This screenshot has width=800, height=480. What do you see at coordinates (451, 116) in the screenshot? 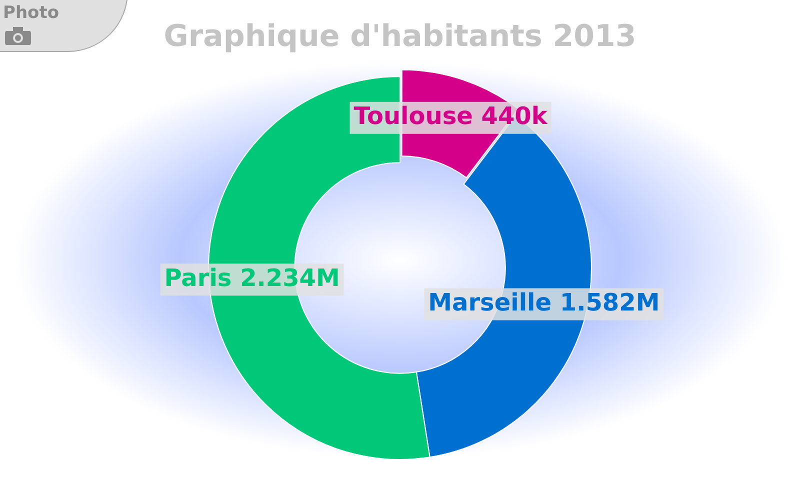
I see `slice-label: Toulouse 440k` at bounding box center [451, 116].